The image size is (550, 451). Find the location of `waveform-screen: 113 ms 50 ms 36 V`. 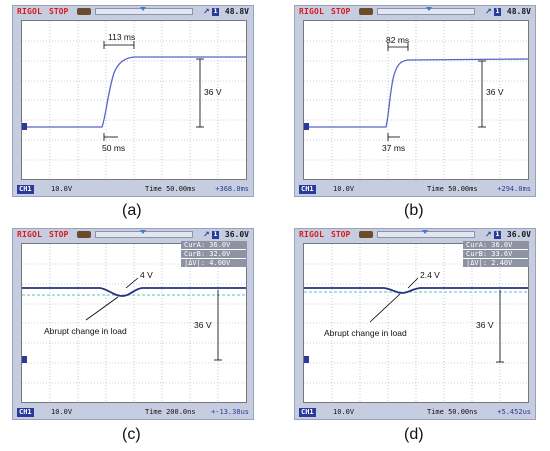

waveform-screen: 113 ms 50 ms 36 V is located at coordinates (134, 100).